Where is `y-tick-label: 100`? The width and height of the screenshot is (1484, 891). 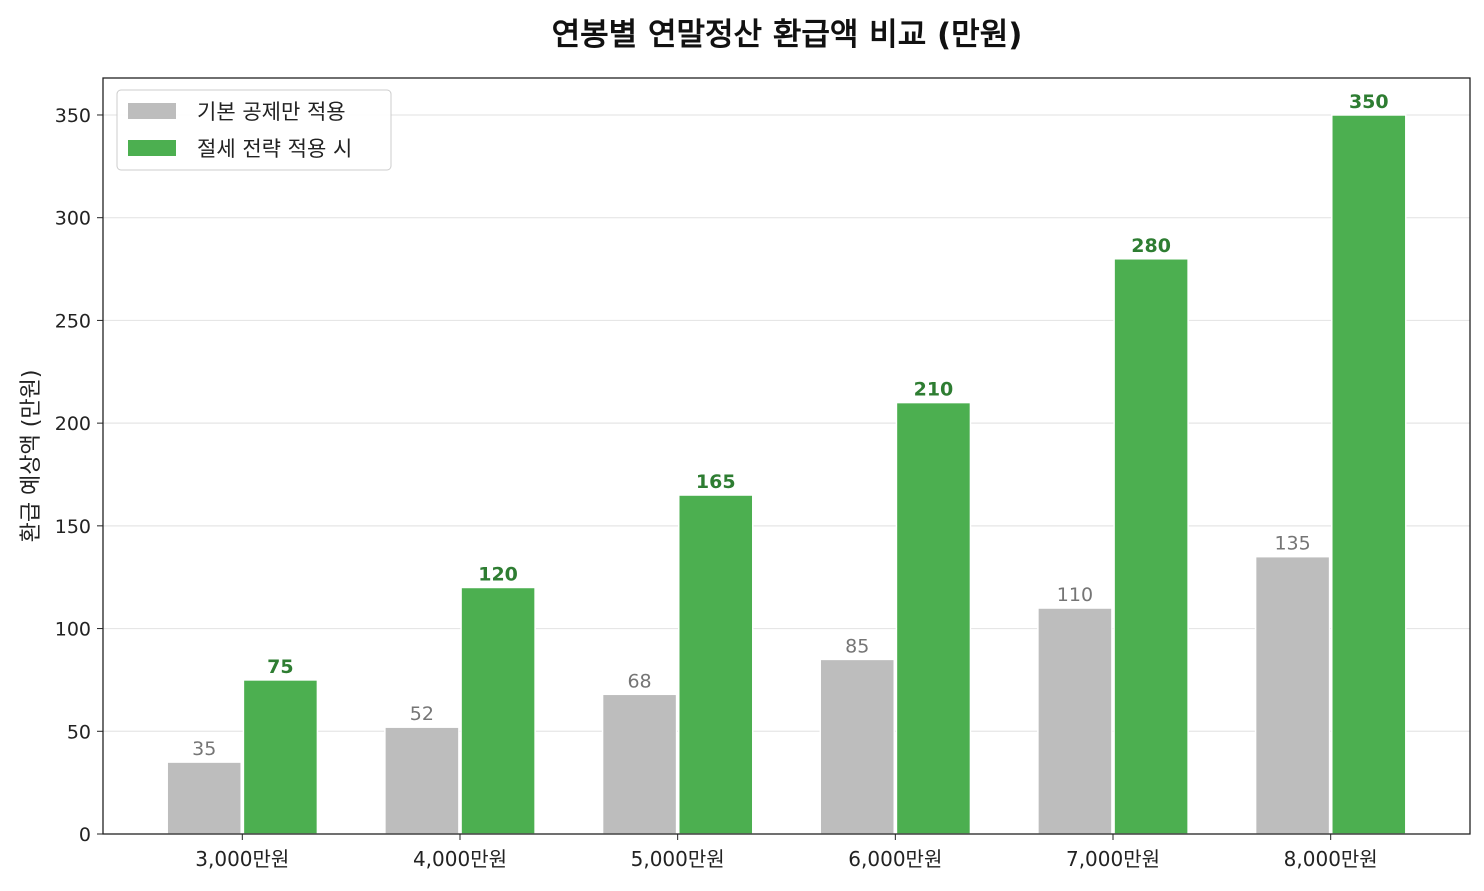
y-tick-label: 100 is located at coordinates (73, 630).